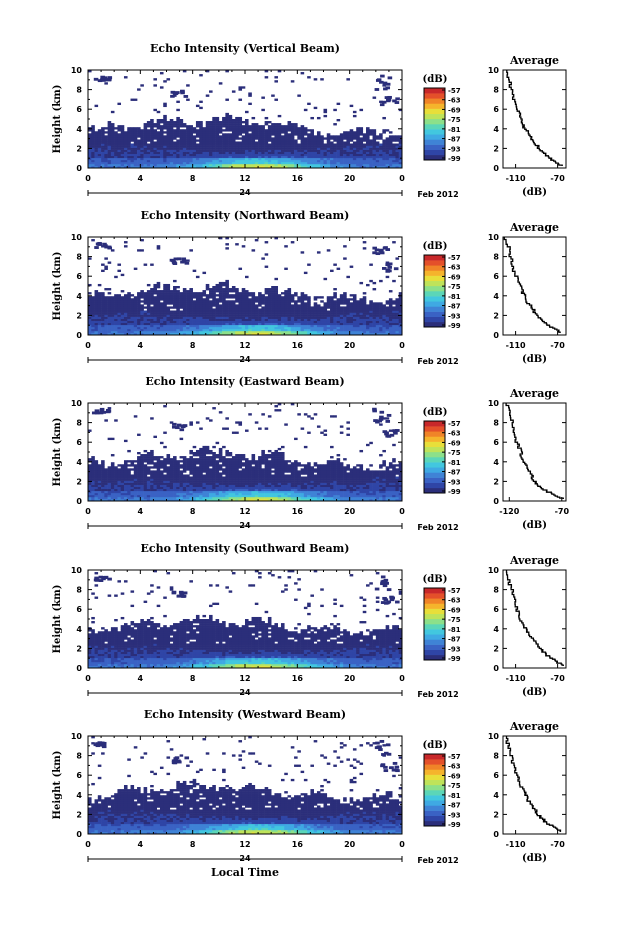 Image resolution: width=618 pixels, height=929 pixels. What do you see at coordinates (350, 511) in the screenshot?
I see `x-tick-label: 20` at bounding box center [350, 511].